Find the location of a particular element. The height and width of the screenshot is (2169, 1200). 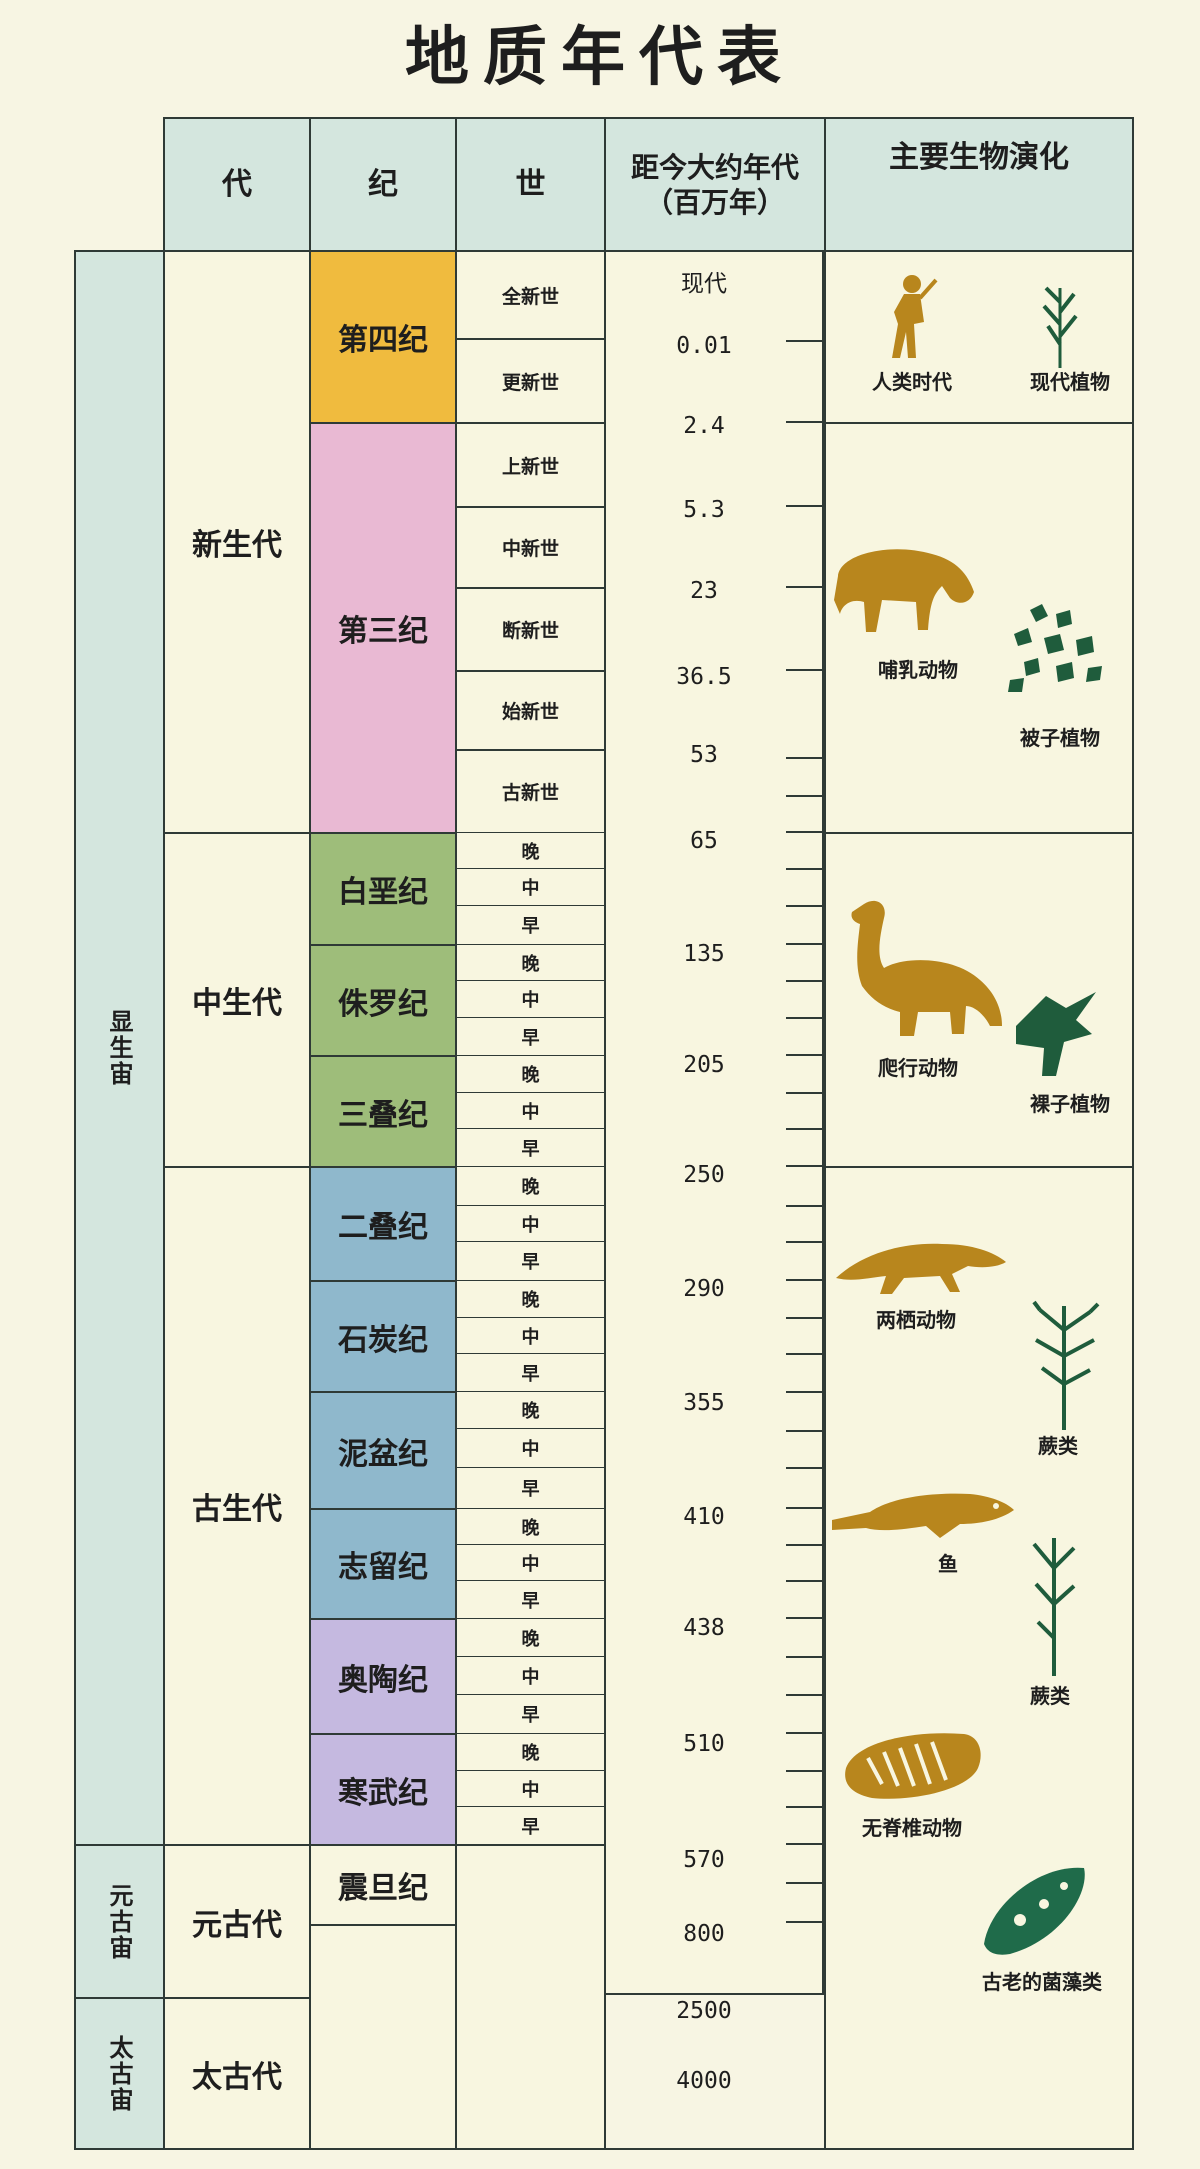

evolution-label-reptiles: 爬行动物 is located at coordinates (918, 1068).